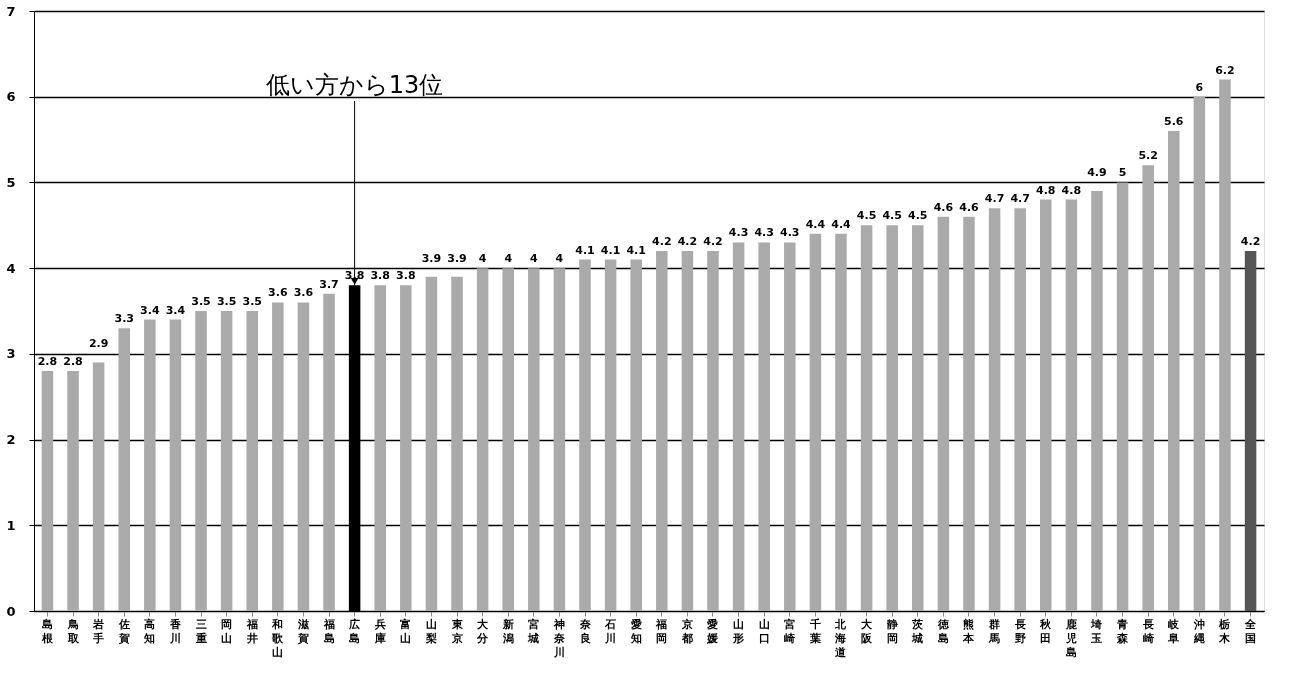  What do you see at coordinates (200, 631) in the screenshot?
I see `x-tick-label: 三重` at bounding box center [200, 631].